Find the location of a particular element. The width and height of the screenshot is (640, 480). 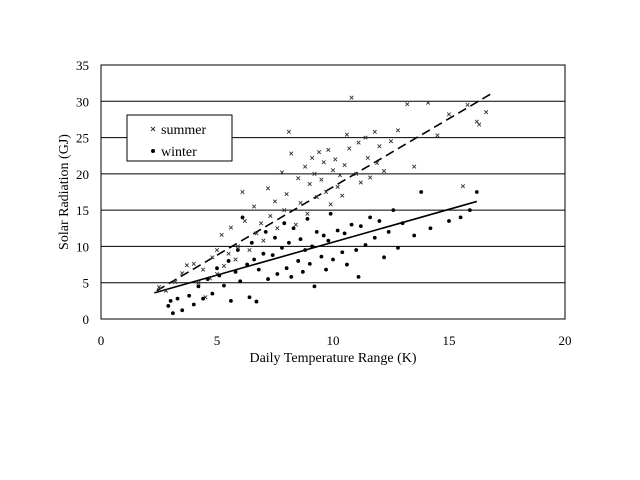

y-axis-title: Solar Radiation (GJ) is located at coordinates (64, 192).